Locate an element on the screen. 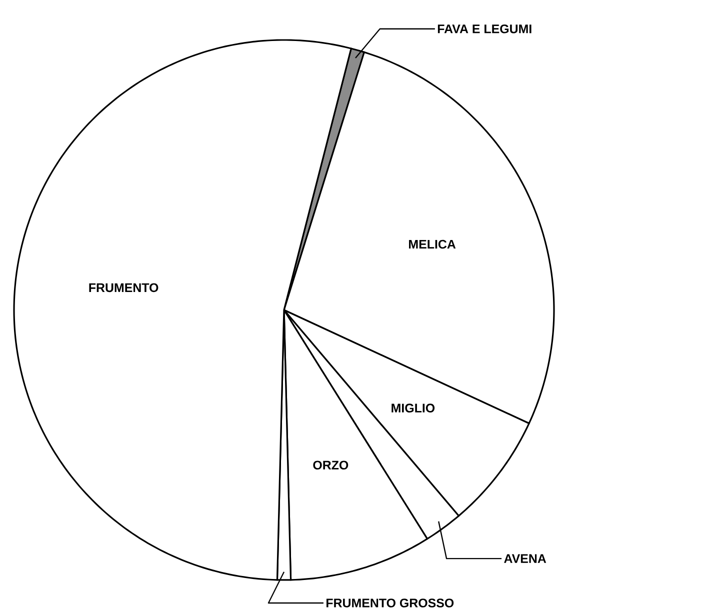 The height and width of the screenshot is (615, 709). slice-label: FAVA E LEGUMI is located at coordinates (485, 29).